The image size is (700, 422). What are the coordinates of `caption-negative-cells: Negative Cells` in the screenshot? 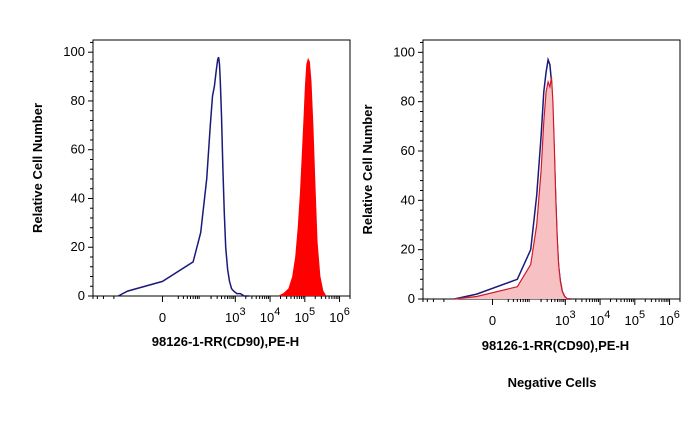 It's located at (552, 382).